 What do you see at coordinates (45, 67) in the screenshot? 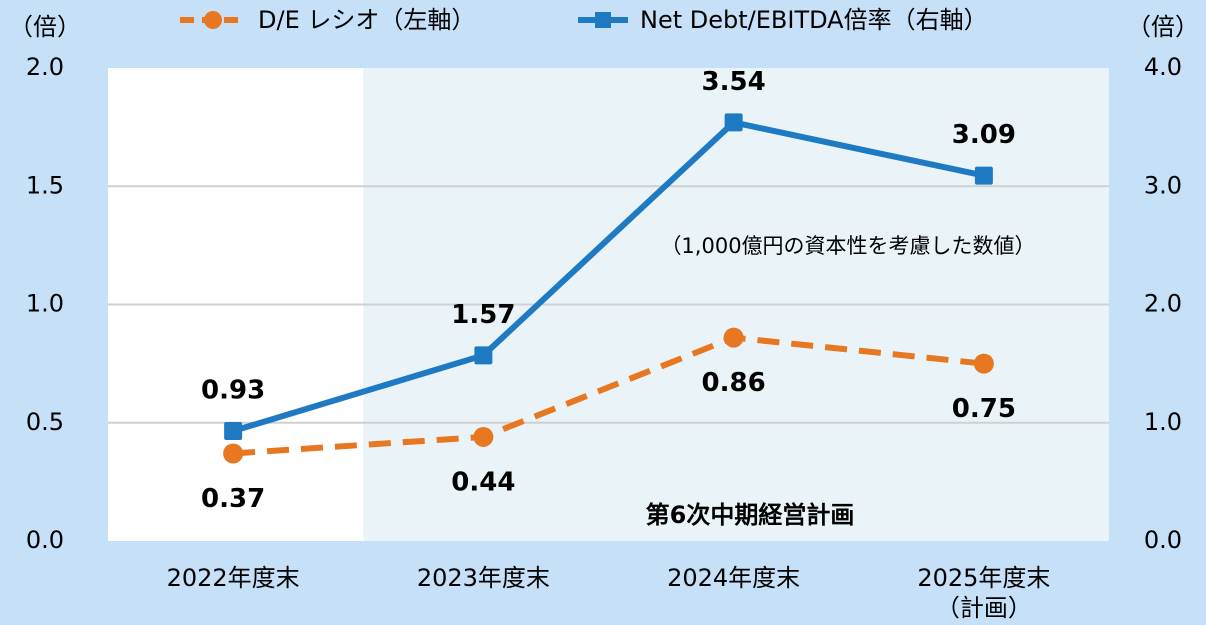
I see `y-tick-label: 2.0` at bounding box center [45, 67].